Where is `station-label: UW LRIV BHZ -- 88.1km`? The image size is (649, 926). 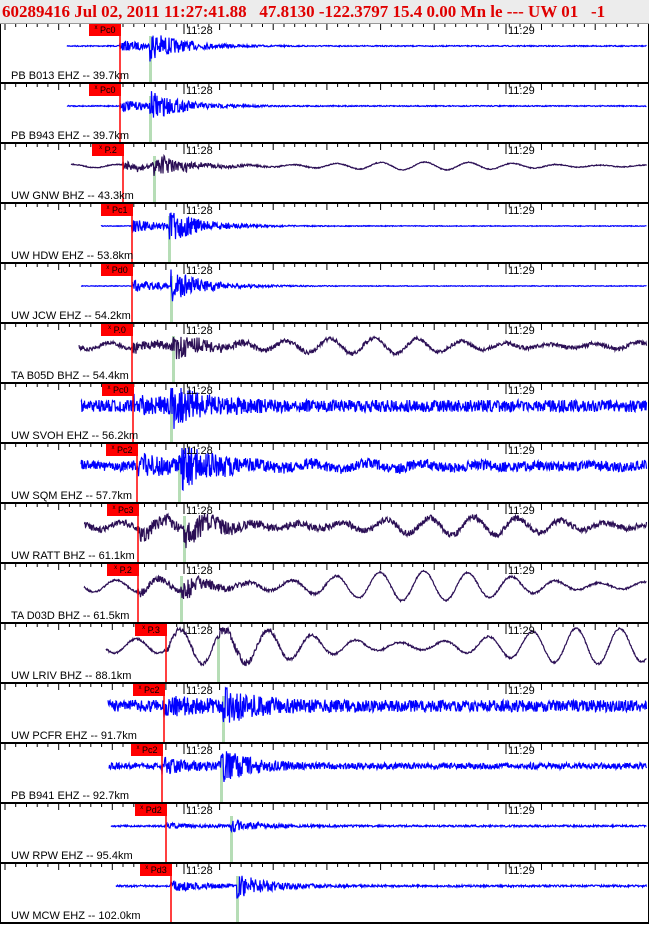 station-label: UW LRIV BHZ -- 88.1km is located at coordinates (71, 676).